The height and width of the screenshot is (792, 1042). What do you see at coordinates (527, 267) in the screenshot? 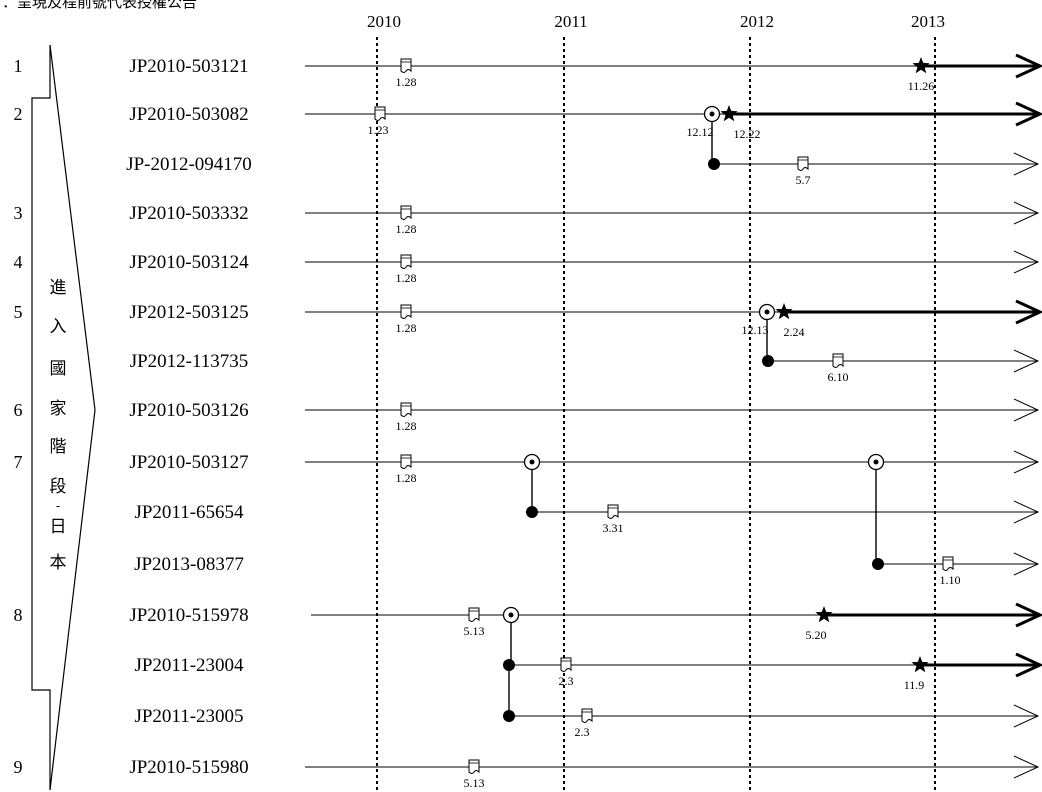
I see `timeline-row: 4 JP2010-503124 1.28` at bounding box center [527, 267].